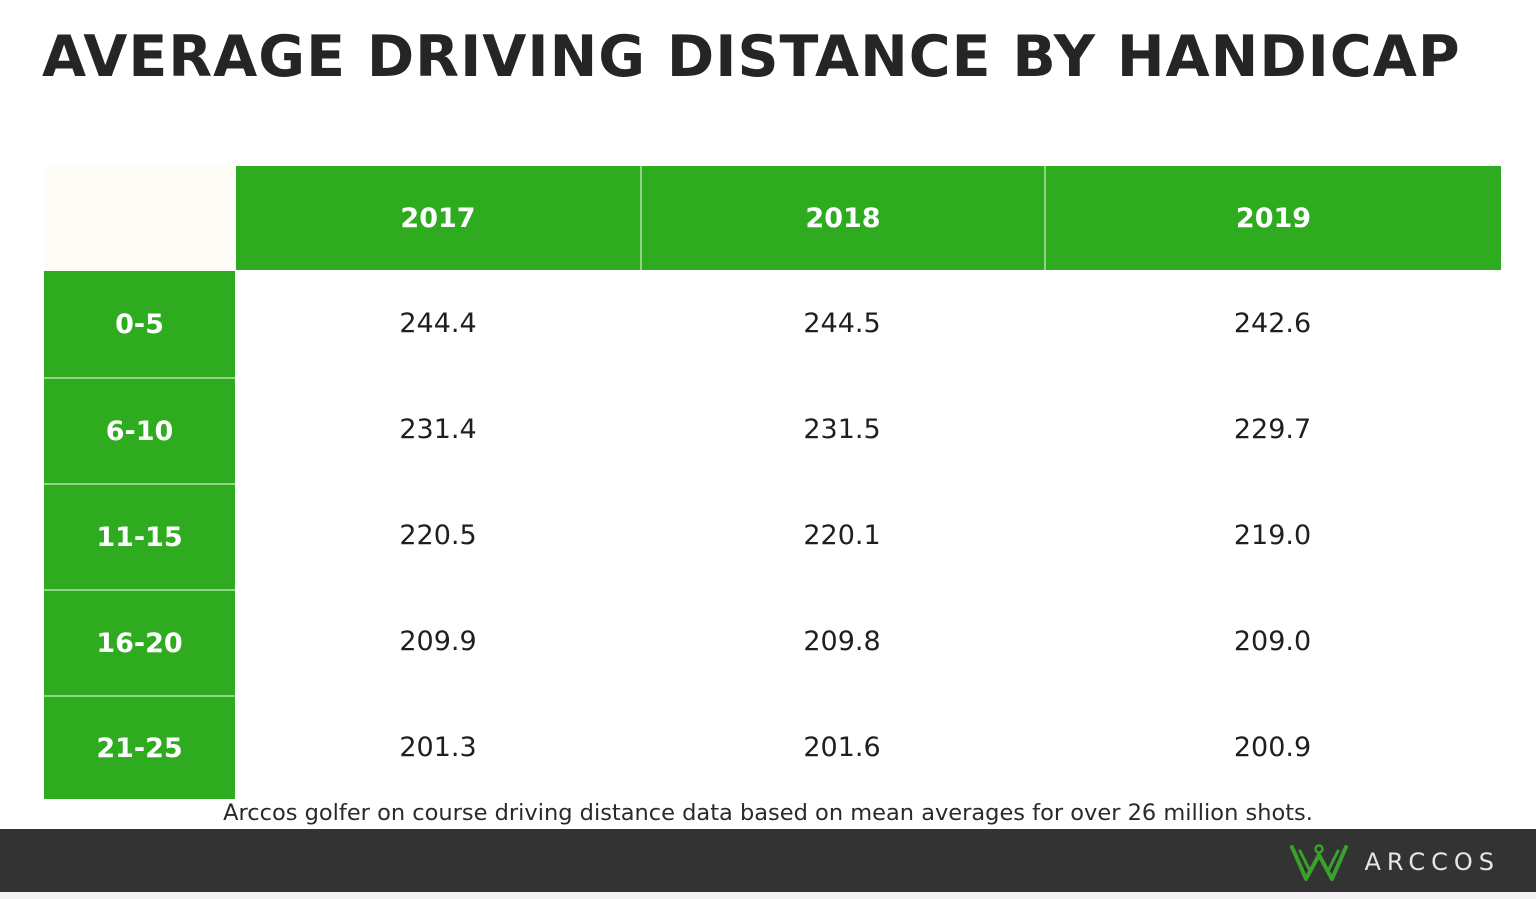 This screenshot has height=899, width=1536. What do you see at coordinates (842, 641) in the screenshot?
I see `table-cell: 209.8` at bounding box center [842, 641].